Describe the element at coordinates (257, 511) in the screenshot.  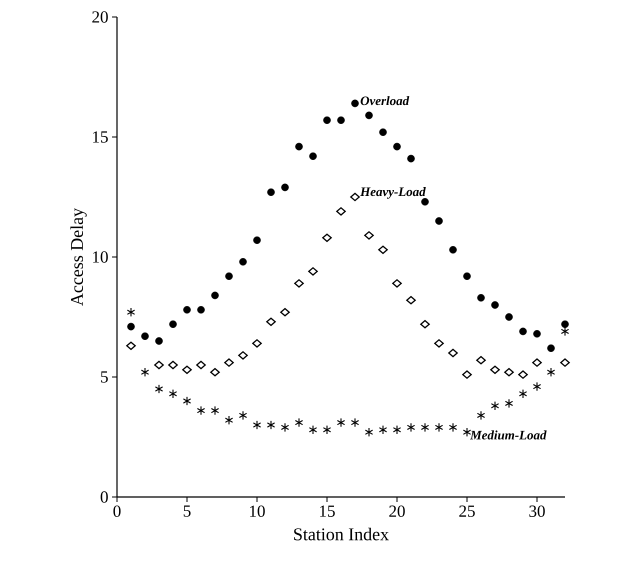
I see `x-tick-label: 10` at that location.